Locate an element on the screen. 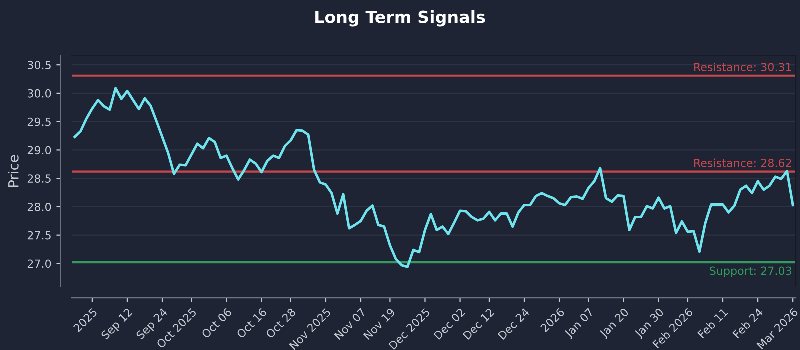 The image size is (800, 350). x-tick-label: Nov 19 is located at coordinates (379, 324).